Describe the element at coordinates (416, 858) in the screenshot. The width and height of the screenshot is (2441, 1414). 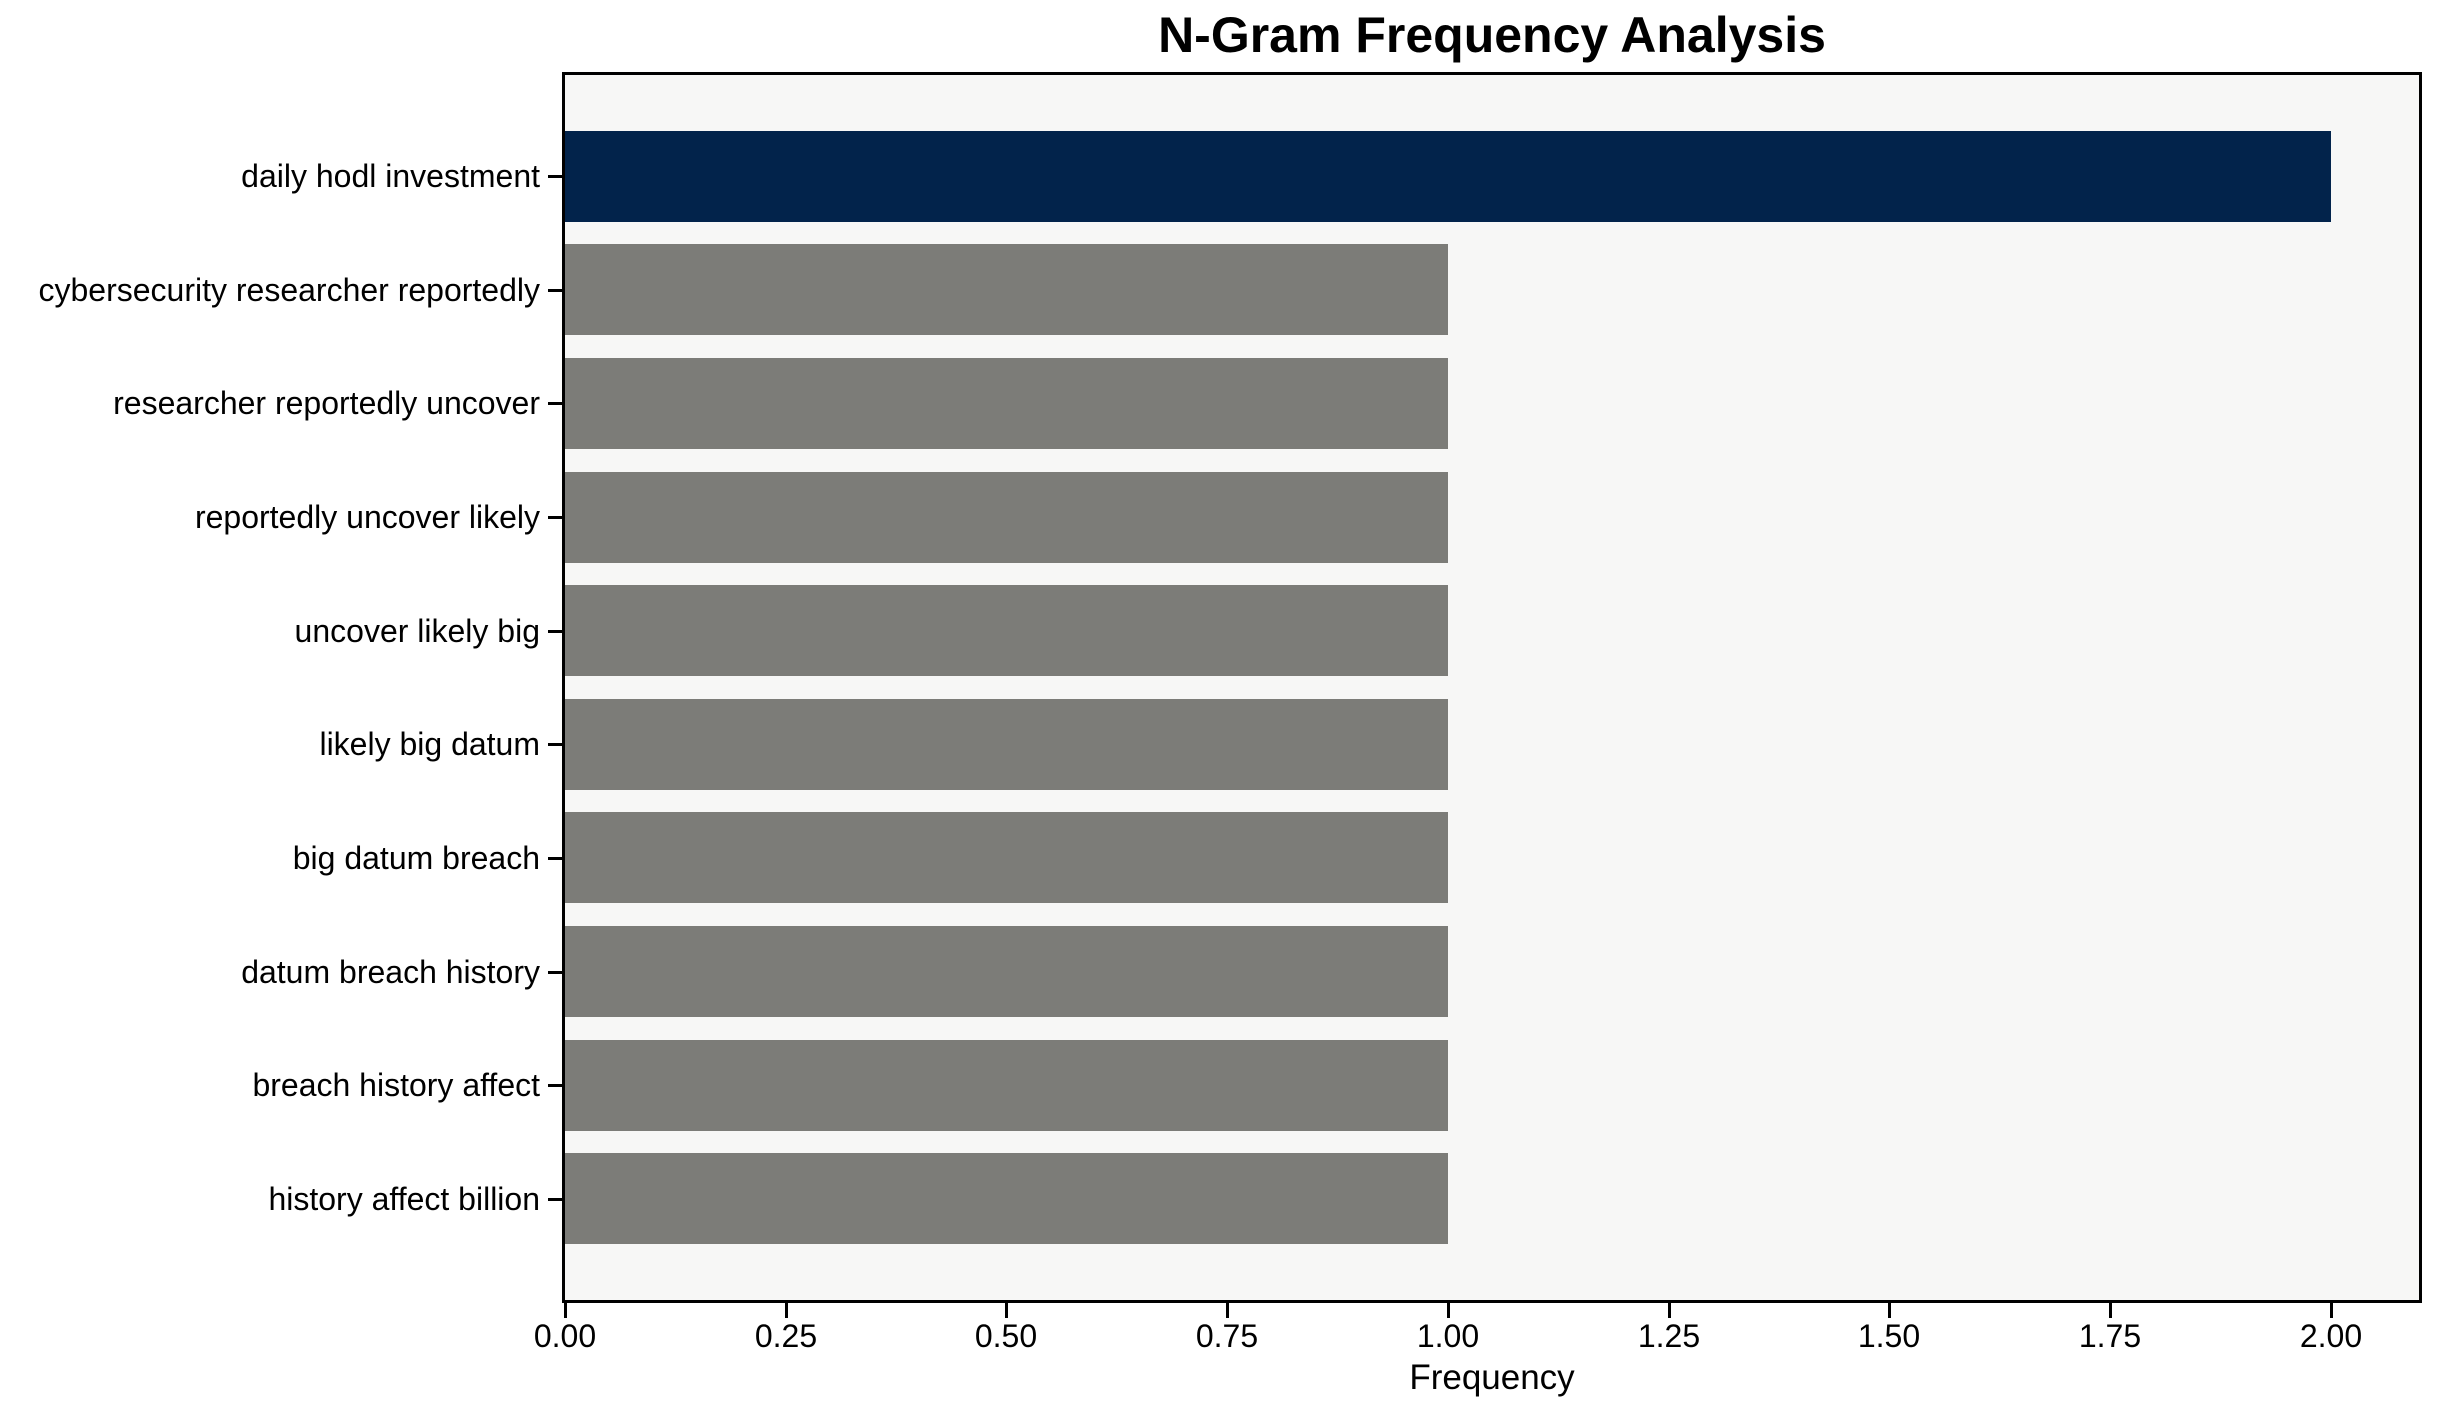
I see `y-tick-label: big datum breach` at that location.